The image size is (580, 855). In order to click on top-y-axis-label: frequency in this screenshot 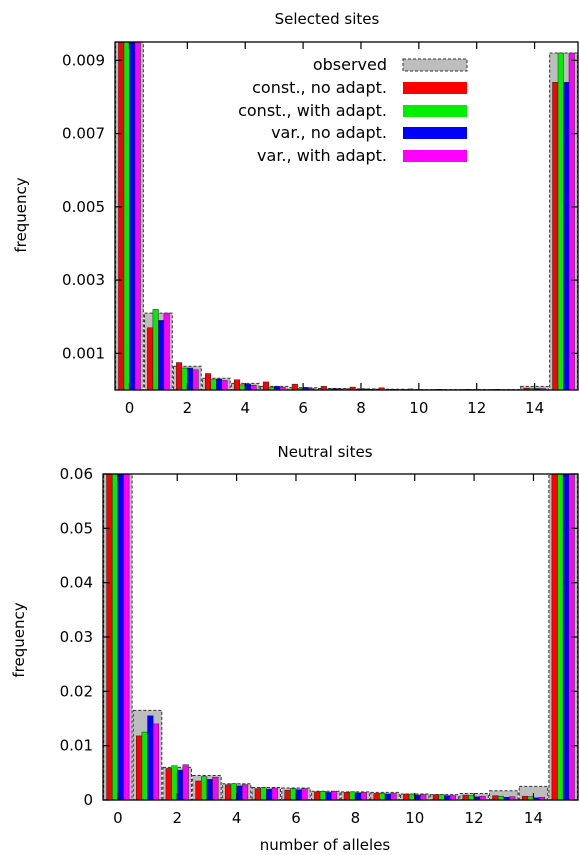, I will do `click(21, 214)`.